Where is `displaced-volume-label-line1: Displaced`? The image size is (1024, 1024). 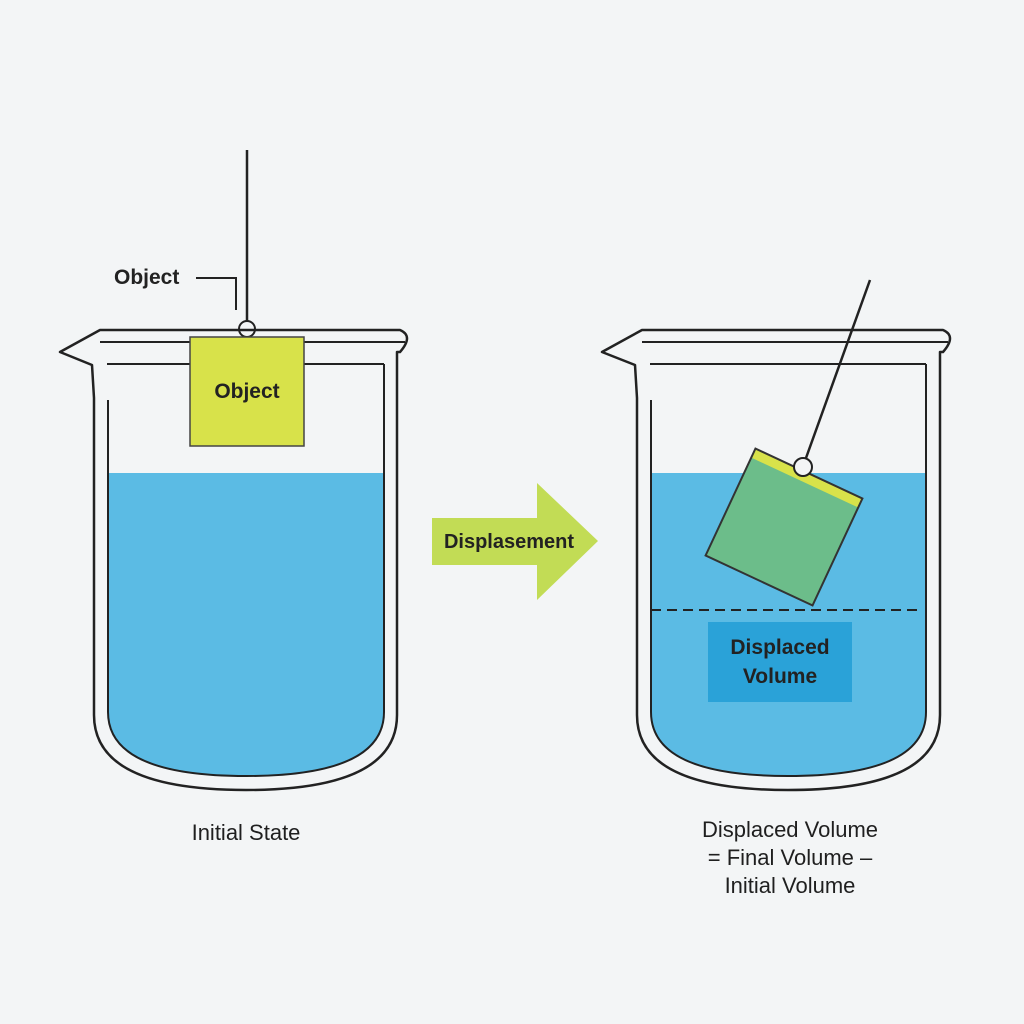
displaced-volume-label-line1: Displaced is located at coordinates (779, 647).